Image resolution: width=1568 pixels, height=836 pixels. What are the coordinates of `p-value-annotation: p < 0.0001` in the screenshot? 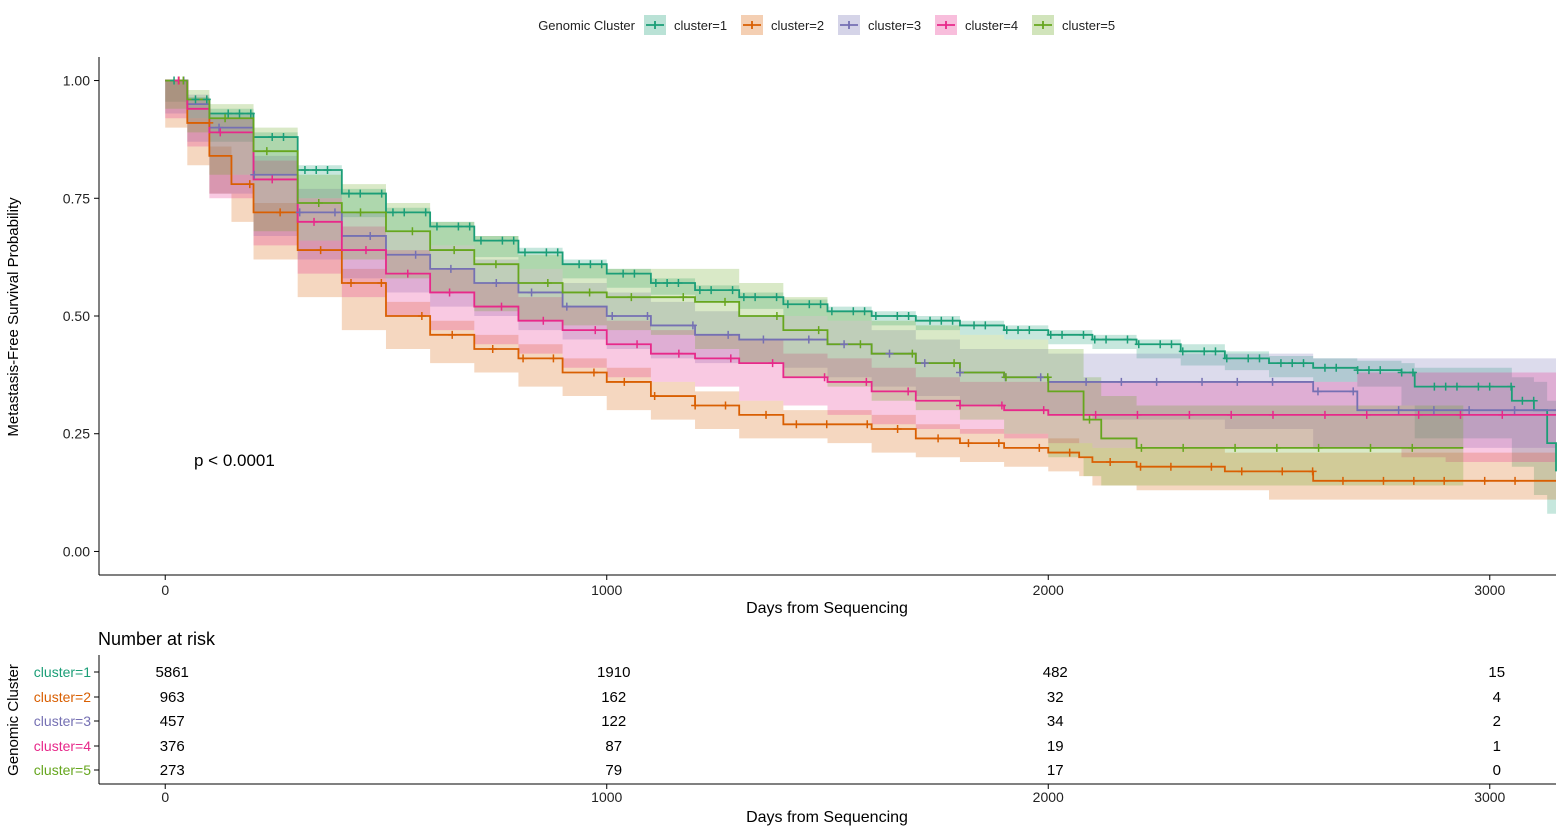 It's located at (234, 460).